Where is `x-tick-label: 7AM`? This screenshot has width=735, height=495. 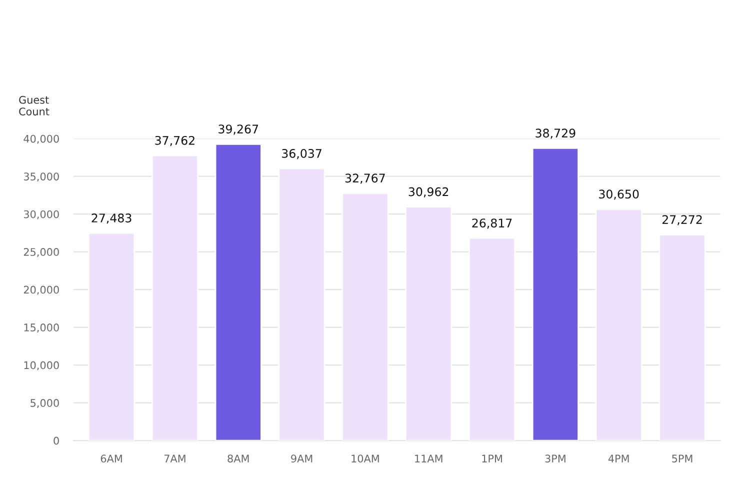 x-tick-label: 7AM is located at coordinates (175, 458).